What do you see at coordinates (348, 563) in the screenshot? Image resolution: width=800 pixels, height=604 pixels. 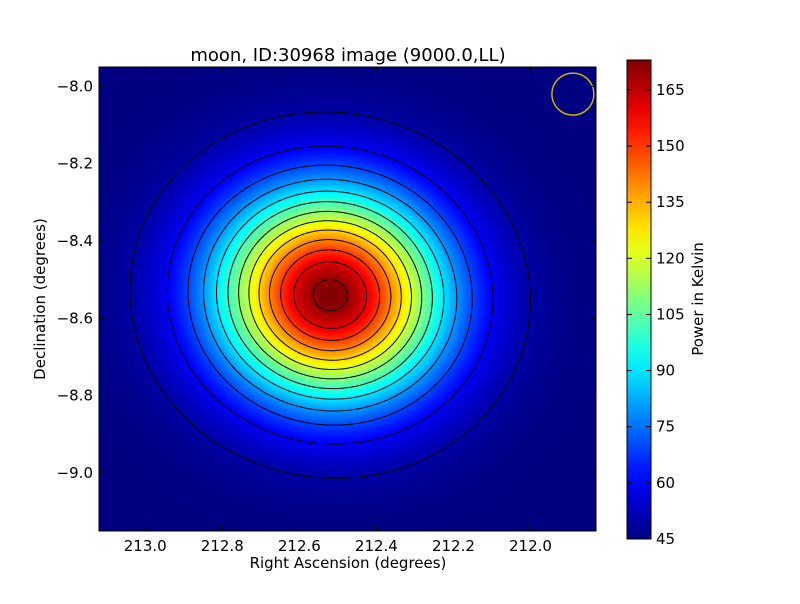 I see `x-axis-label: Right Ascension (degrees)` at bounding box center [348, 563].